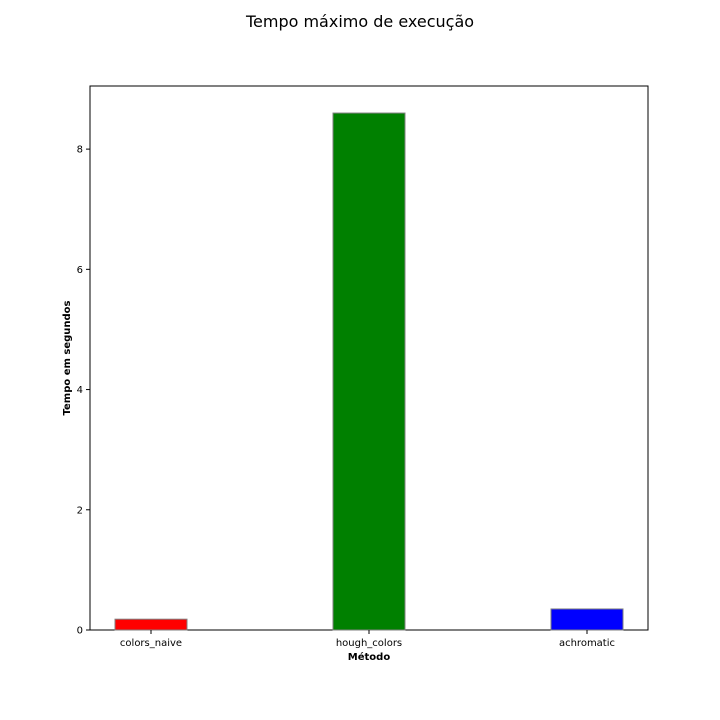 This screenshot has width=720, height=720. I want to click on y-axis-label: Tempo em segundos, so click(67, 357).